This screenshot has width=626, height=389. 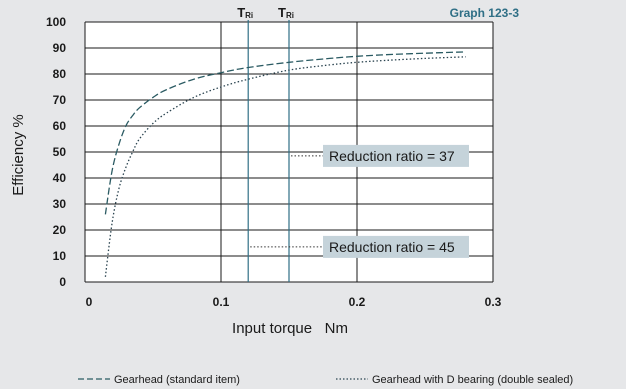 I want to click on y-tick-label: 80, so click(x=60, y=74).